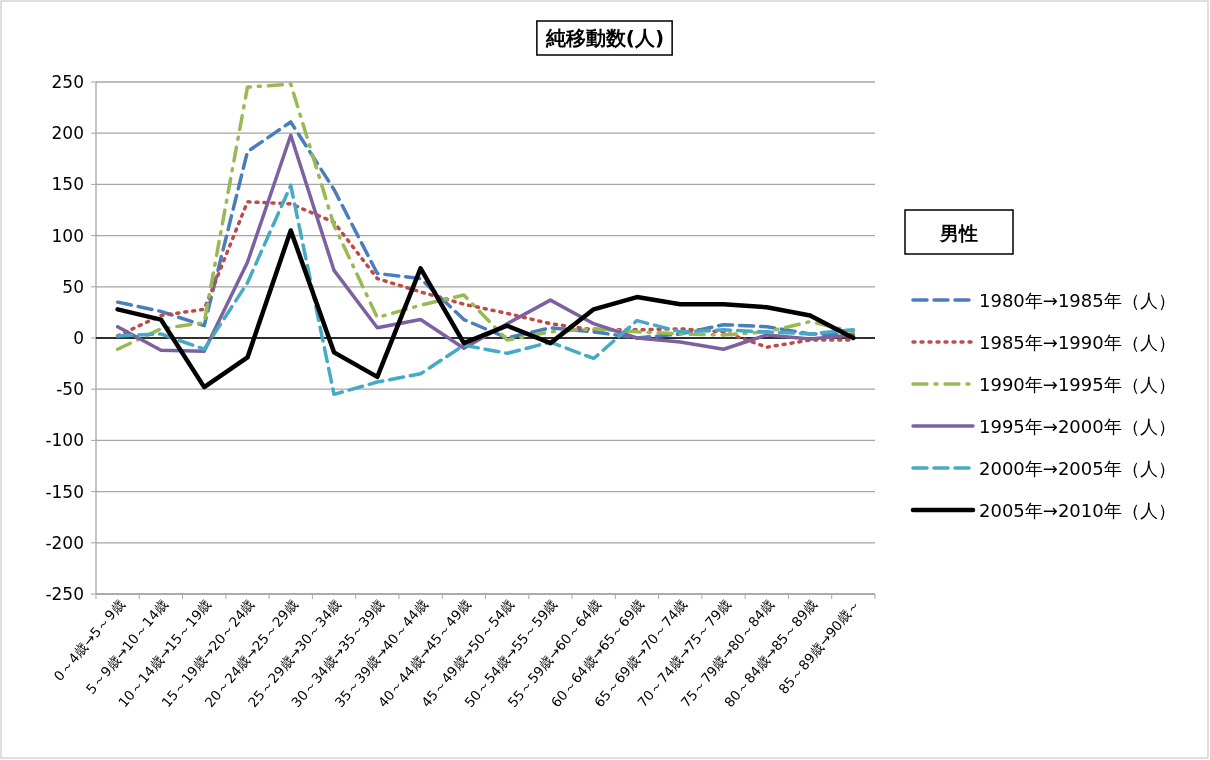  What do you see at coordinates (67, 235) in the screenshot?
I see `y-tick-label: 100` at bounding box center [67, 235].